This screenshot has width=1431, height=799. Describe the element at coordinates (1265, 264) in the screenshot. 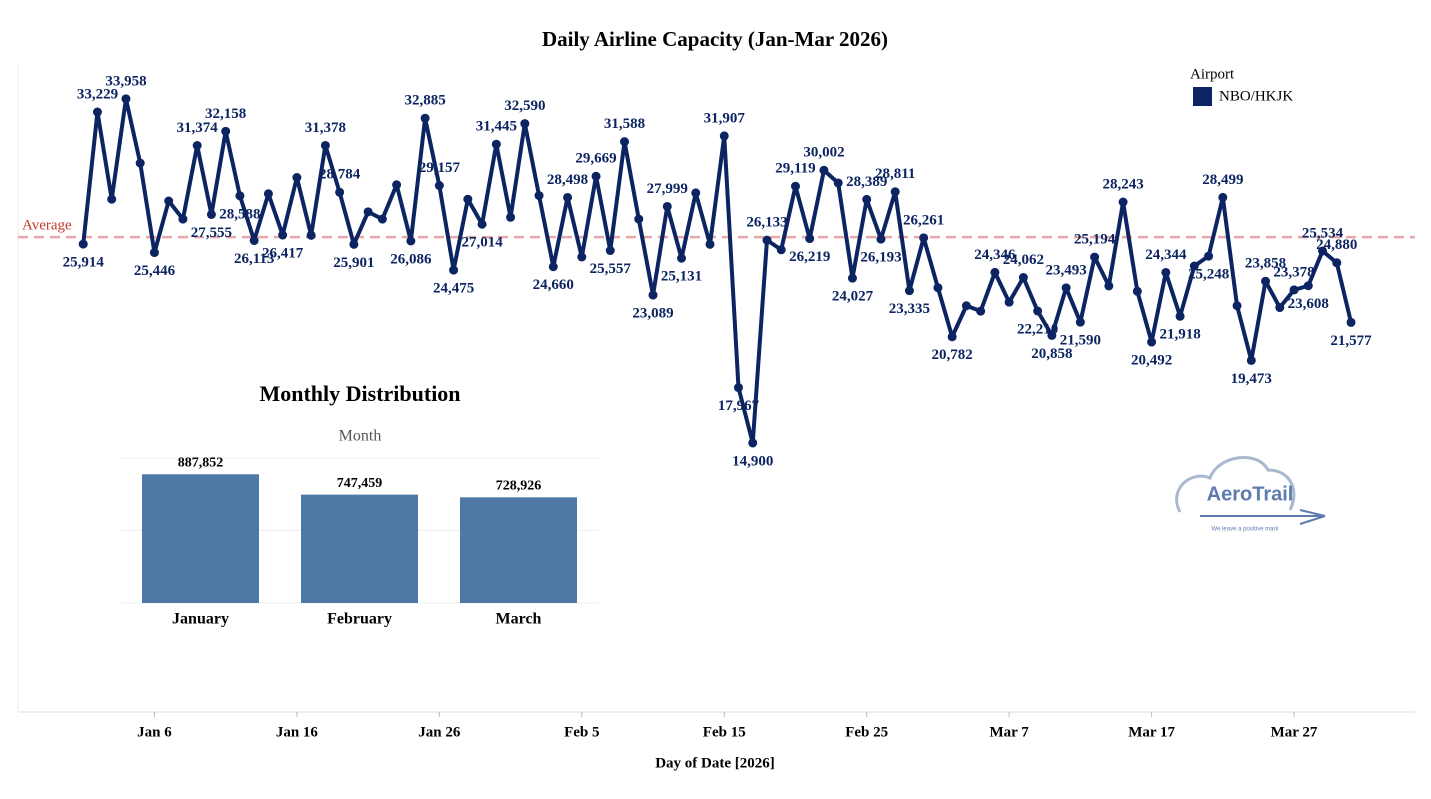

I see `data-label: 23,858` at that location.